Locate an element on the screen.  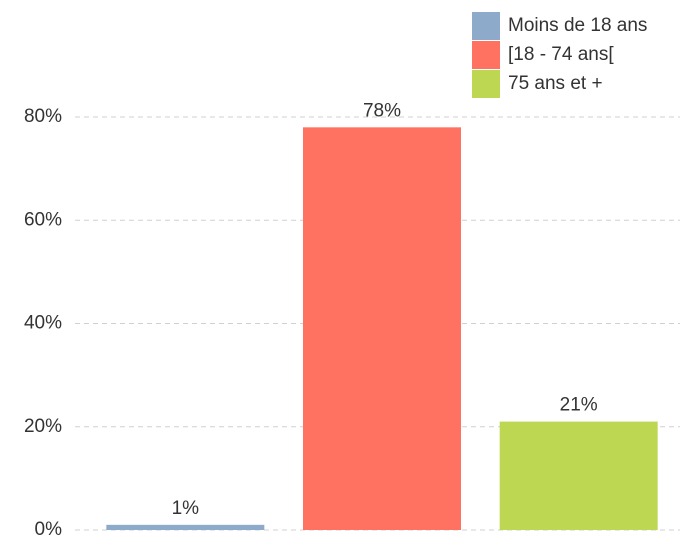
y-tick-label: 20% is located at coordinates (43, 426).